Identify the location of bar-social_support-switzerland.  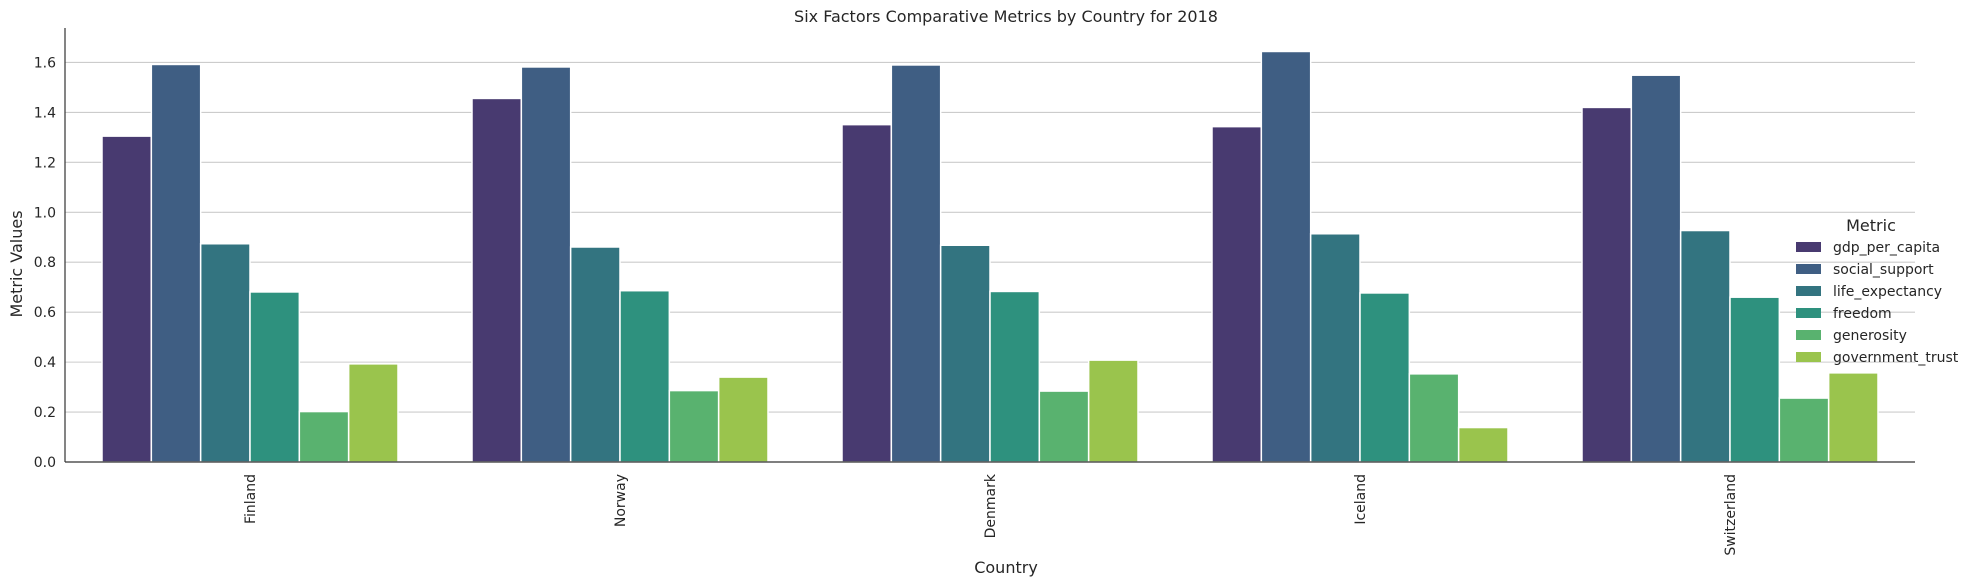
(1656, 268).